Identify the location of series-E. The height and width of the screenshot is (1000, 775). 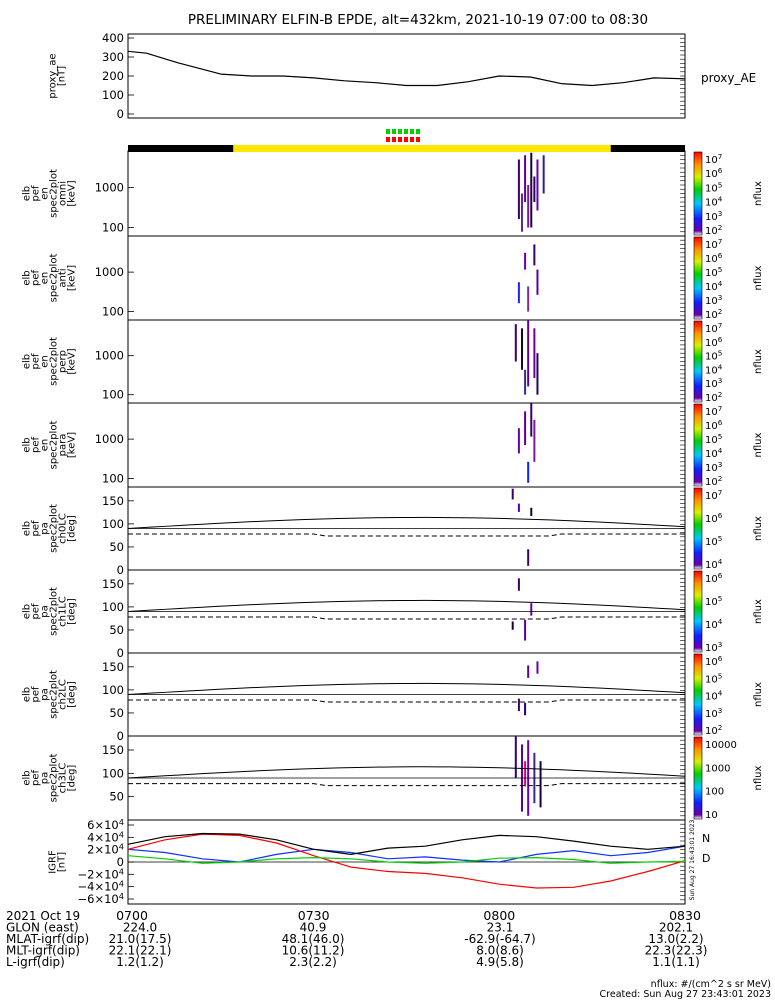
(406, 859).